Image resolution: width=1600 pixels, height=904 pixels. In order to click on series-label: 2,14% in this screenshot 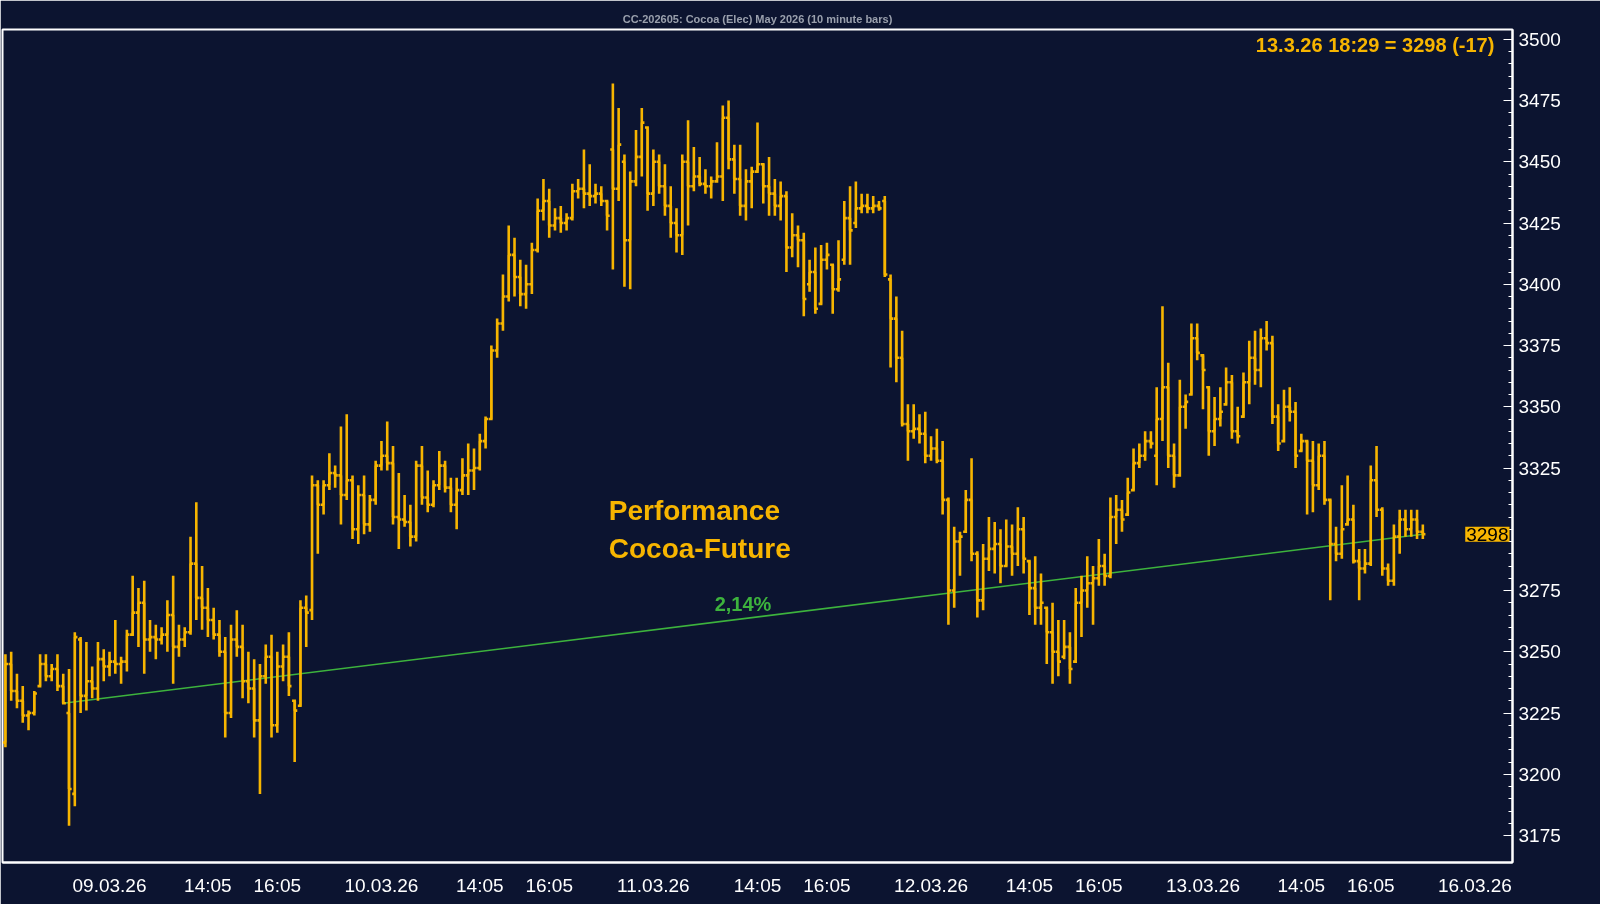, I will do `click(743, 603)`.